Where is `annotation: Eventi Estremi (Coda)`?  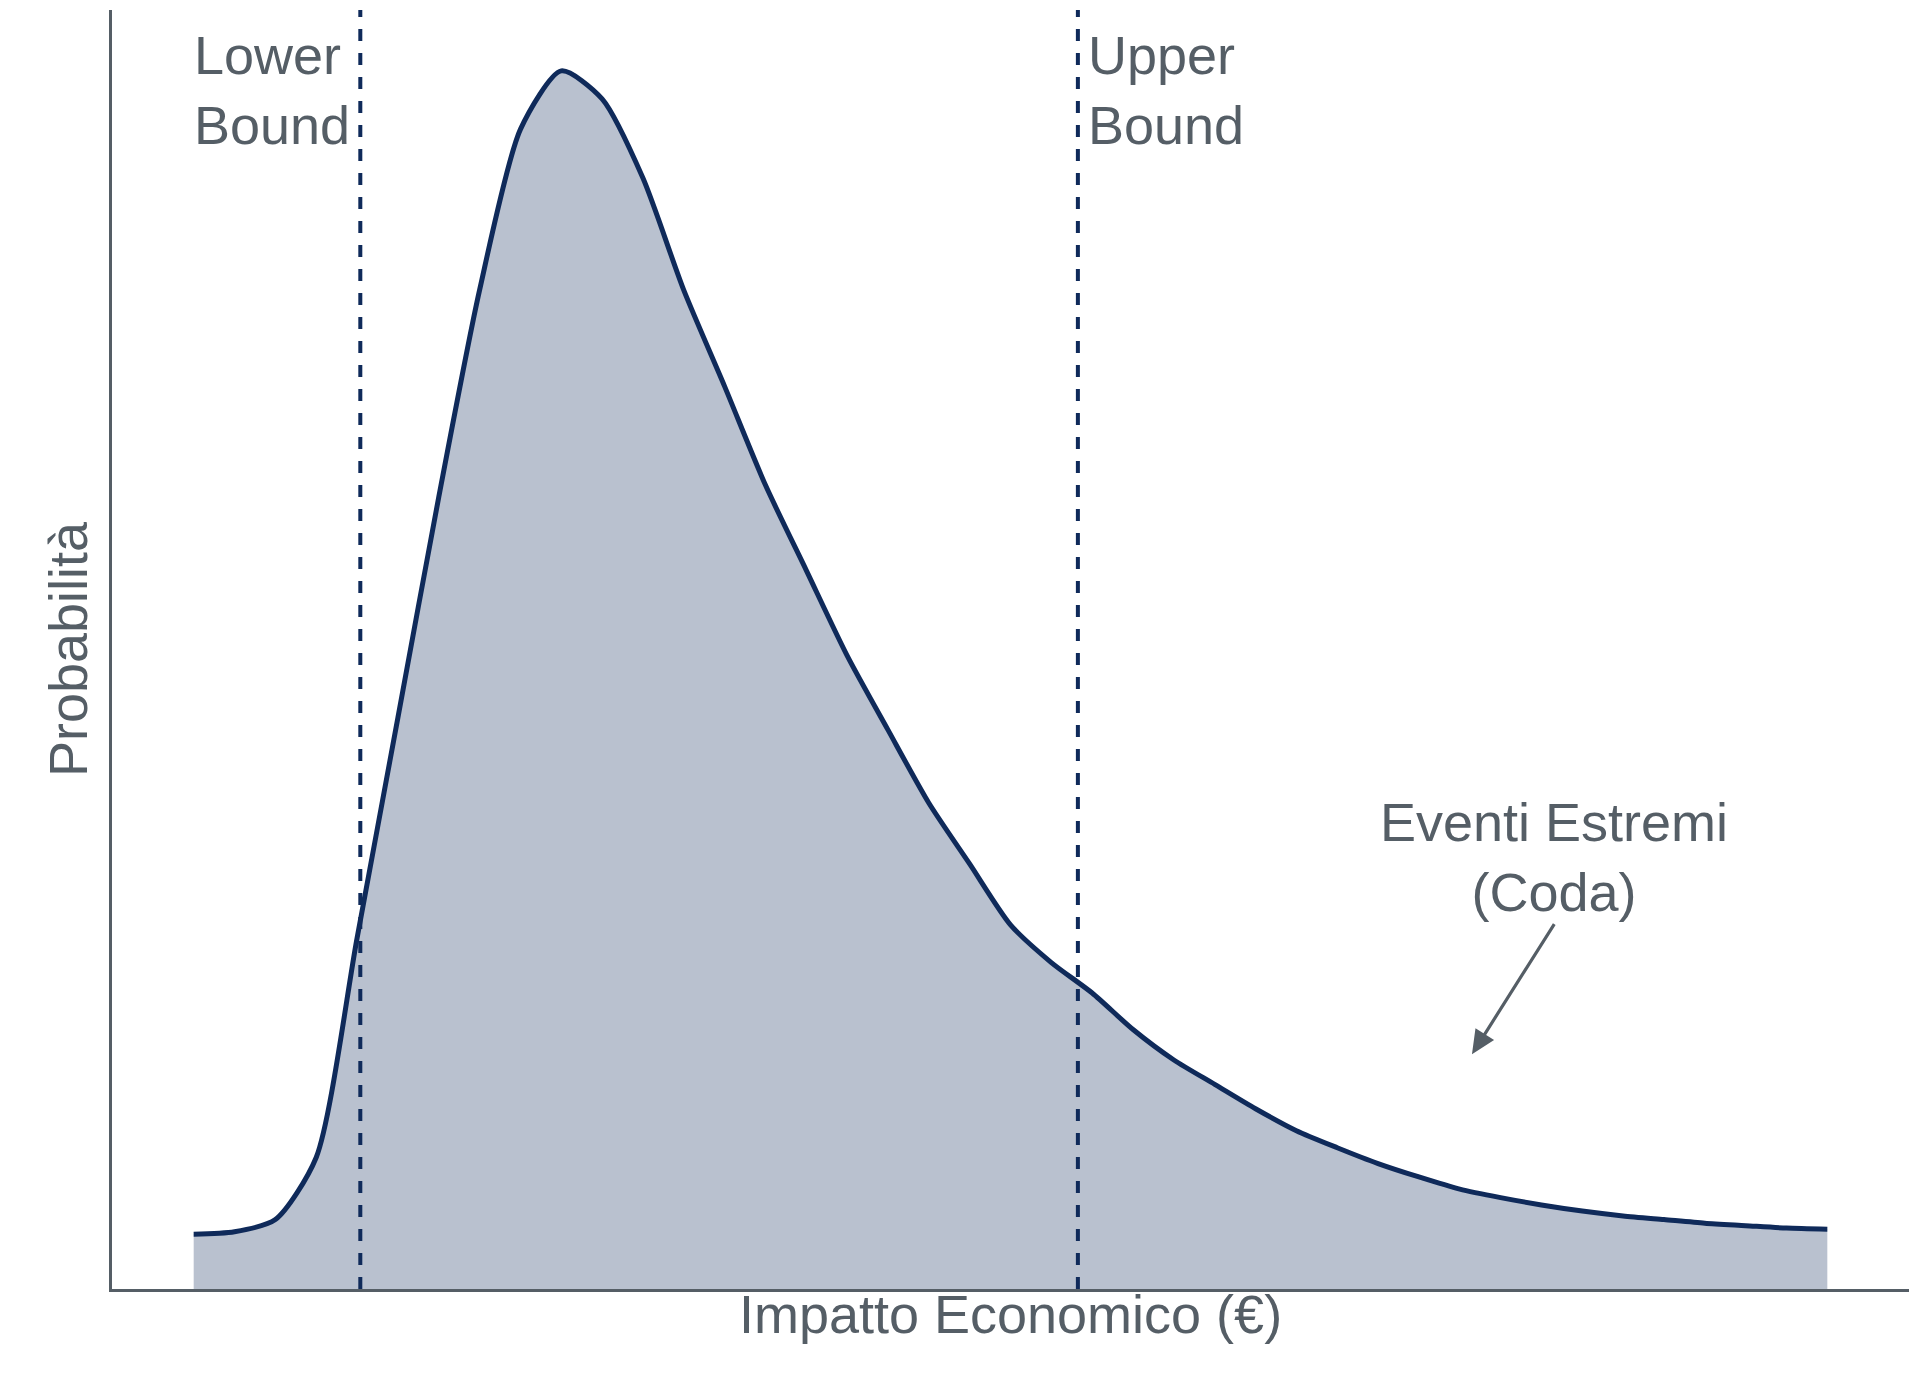 annotation: Eventi Estremi (Coda) is located at coordinates (1554, 857).